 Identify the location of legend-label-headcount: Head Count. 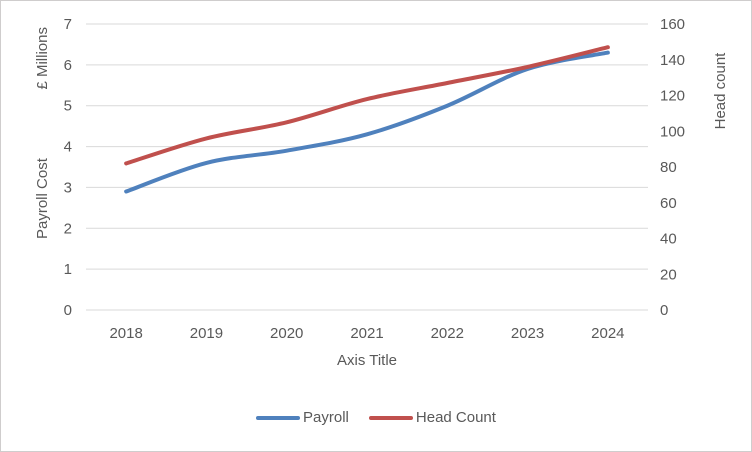
(455, 417).